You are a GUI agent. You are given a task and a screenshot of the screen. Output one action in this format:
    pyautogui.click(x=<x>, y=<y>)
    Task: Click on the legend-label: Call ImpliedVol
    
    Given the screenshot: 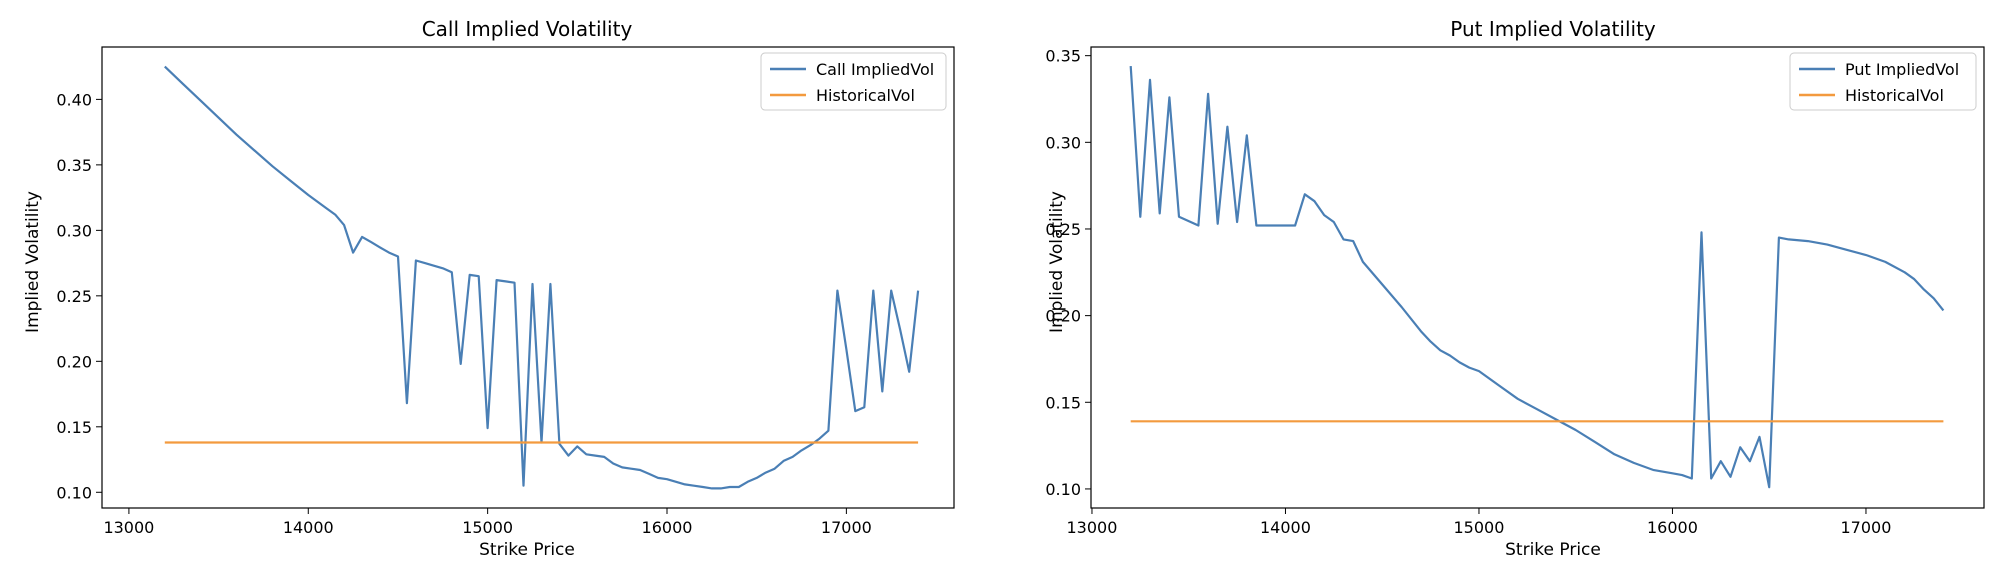 What is the action you would take?
    pyautogui.click(x=875, y=69)
    